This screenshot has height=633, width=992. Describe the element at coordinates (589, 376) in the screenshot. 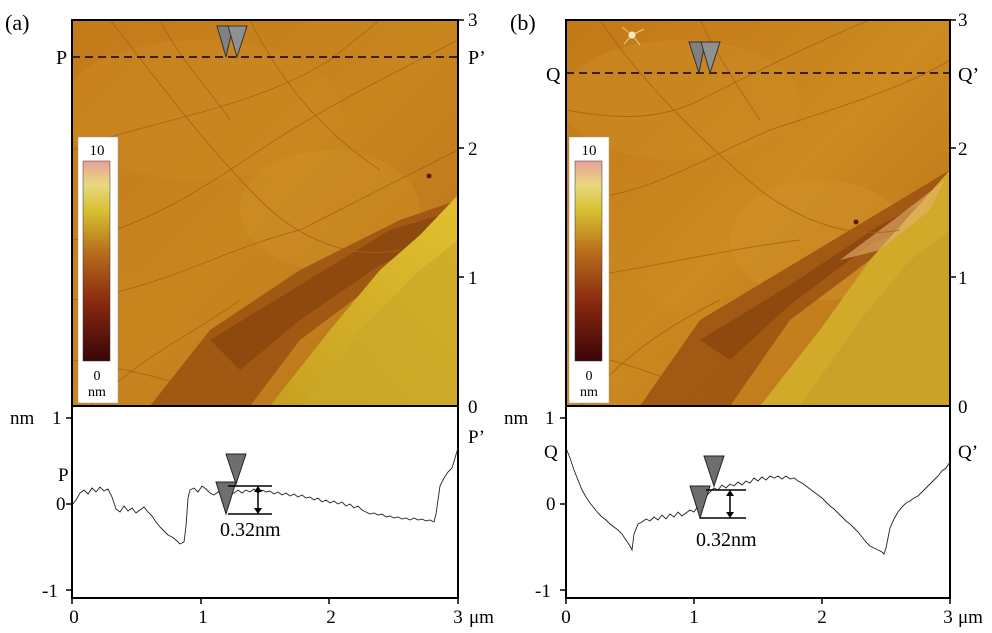

I see `colorbar-min-b: 0` at that location.